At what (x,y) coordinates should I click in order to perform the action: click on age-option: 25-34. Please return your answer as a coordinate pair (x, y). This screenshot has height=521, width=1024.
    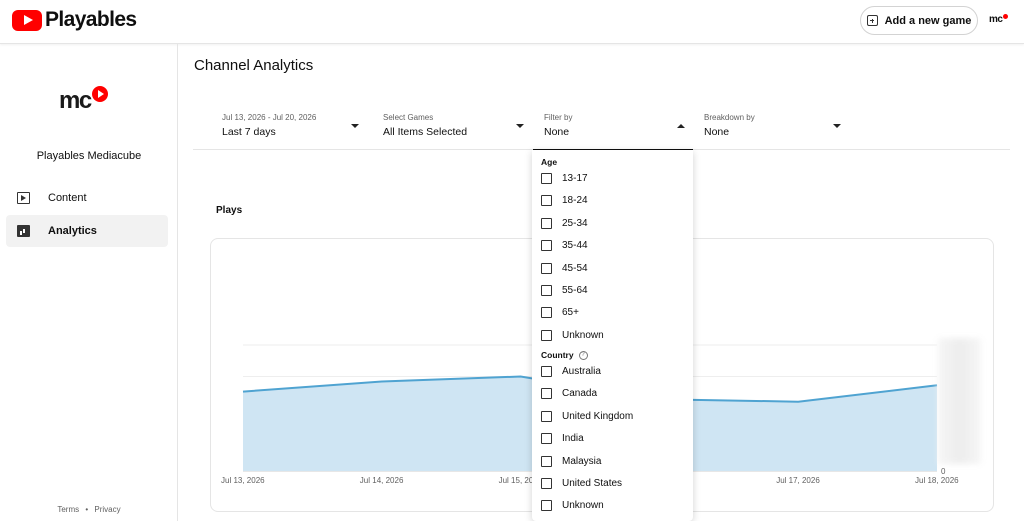
    Looking at the image, I should click on (564, 223).